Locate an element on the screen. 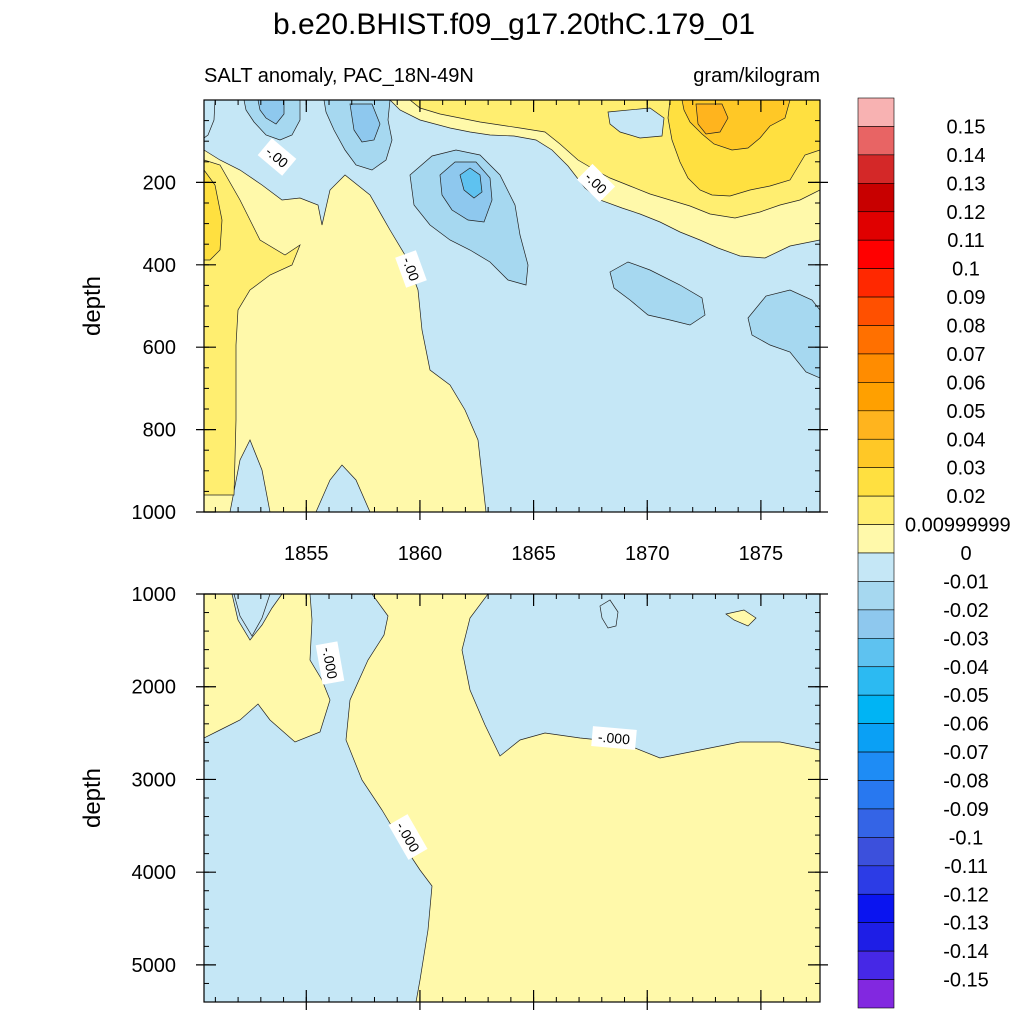  colorbar-label: -0.03 is located at coordinates (966, 639).